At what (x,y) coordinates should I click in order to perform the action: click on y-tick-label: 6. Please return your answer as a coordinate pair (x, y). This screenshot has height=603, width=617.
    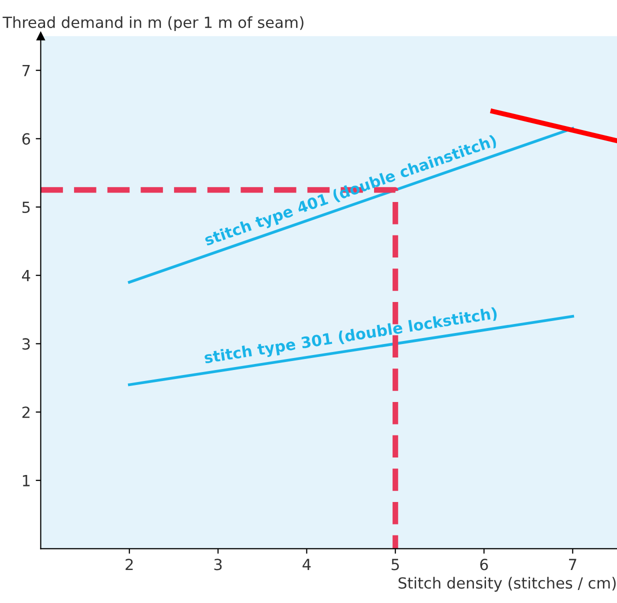
    Looking at the image, I should click on (26, 139).